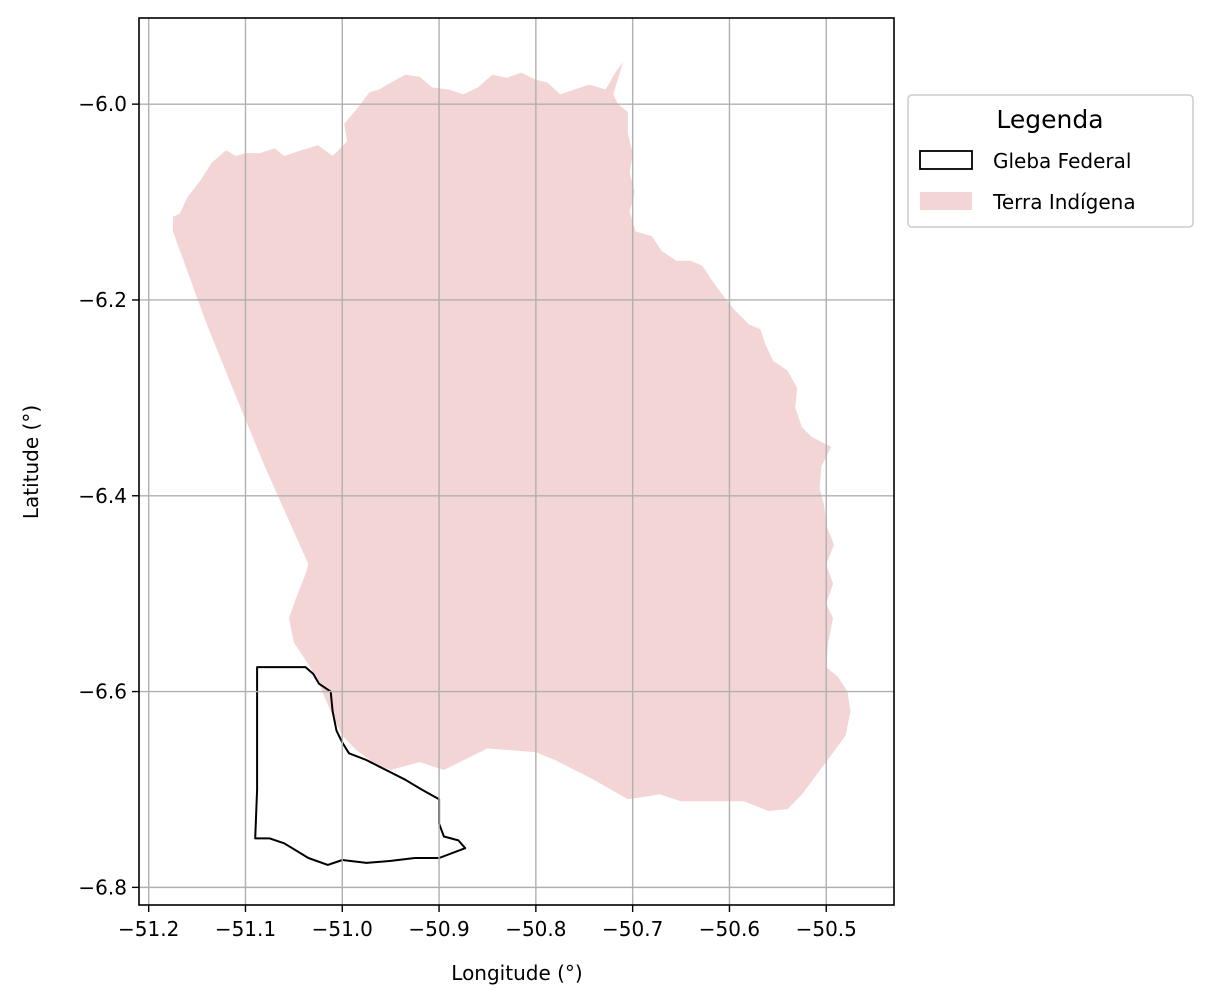 This screenshot has width=1213, height=1006. I want to click on x-tick-label: −51.2, so click(148, 929).